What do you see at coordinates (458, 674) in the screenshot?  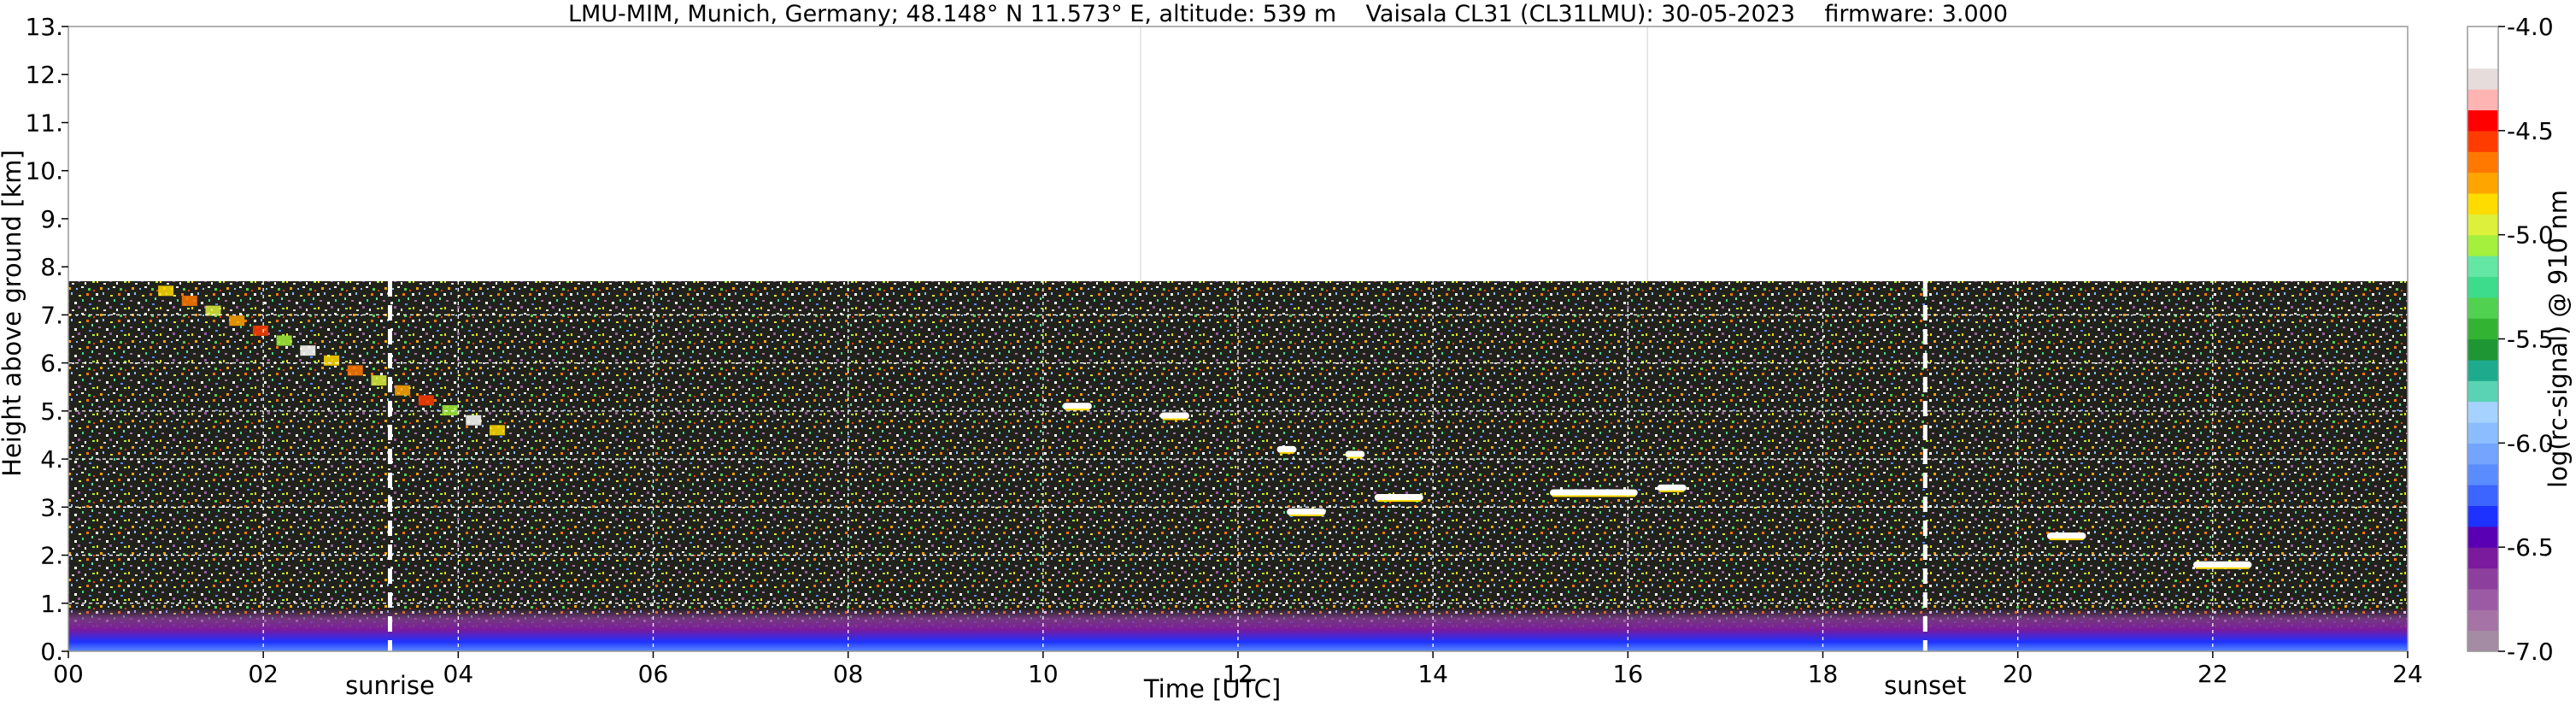 I see `x-tick-label: 04` at bounding box center [458, 674].